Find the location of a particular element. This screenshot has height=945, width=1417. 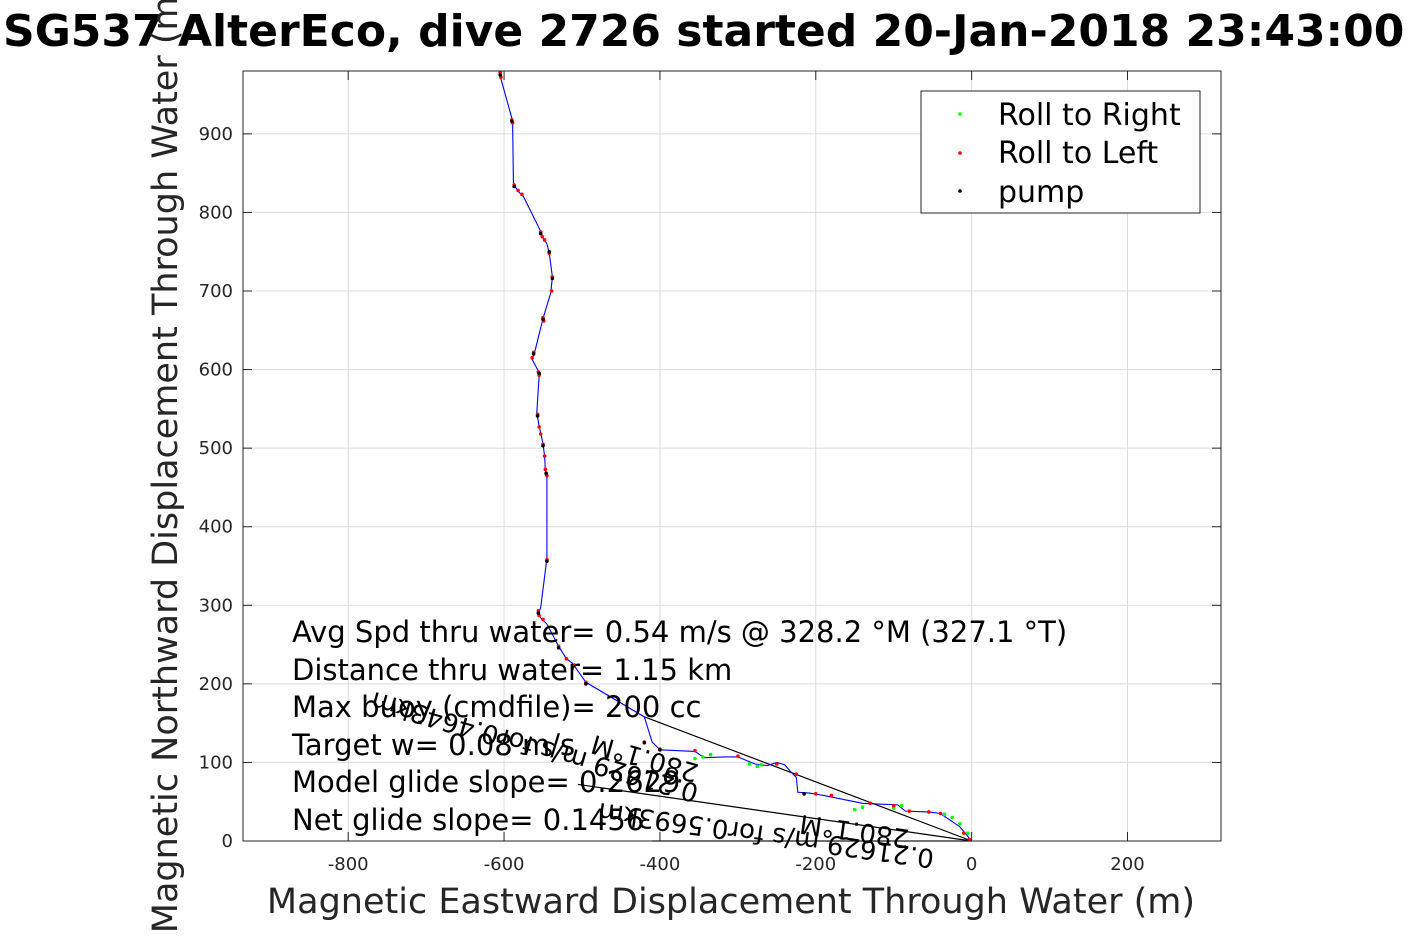

y-tick-label: 500 is located at coordinates (216, 448).